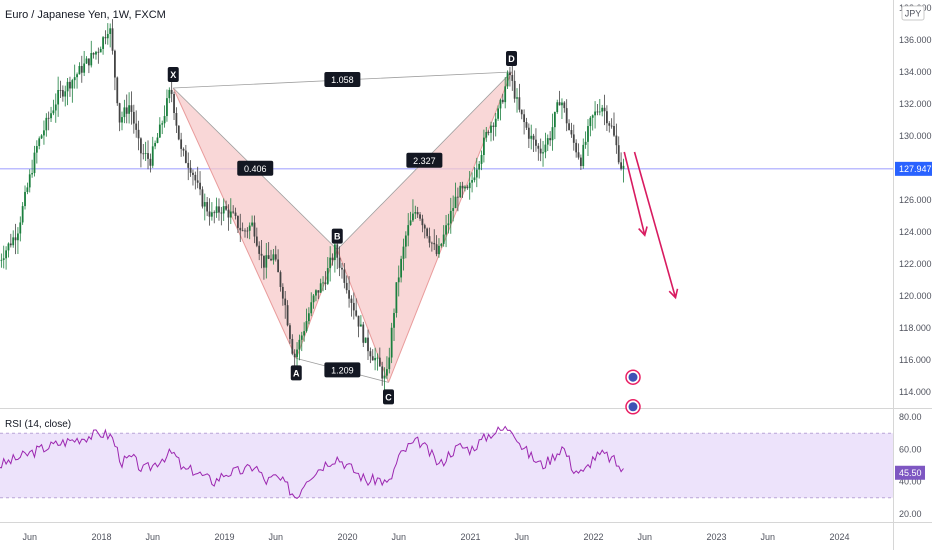 This screenshot has width=932, height=550. I want to click on currency-badge-box, so click(913, 13).